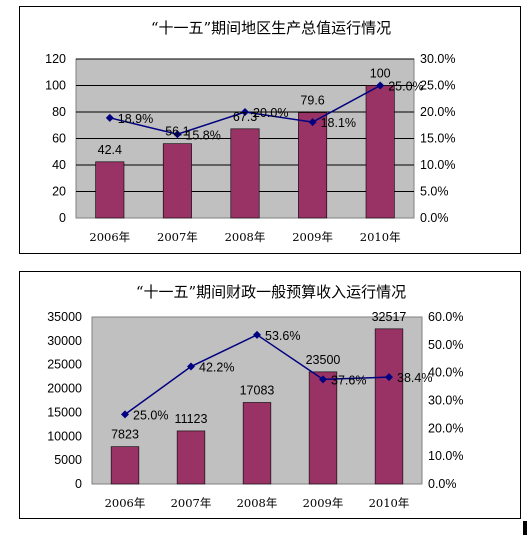  Describe the element at coordinates (270, 113) in the screenshot. I see `line-data-label: 20.0%` at that location.